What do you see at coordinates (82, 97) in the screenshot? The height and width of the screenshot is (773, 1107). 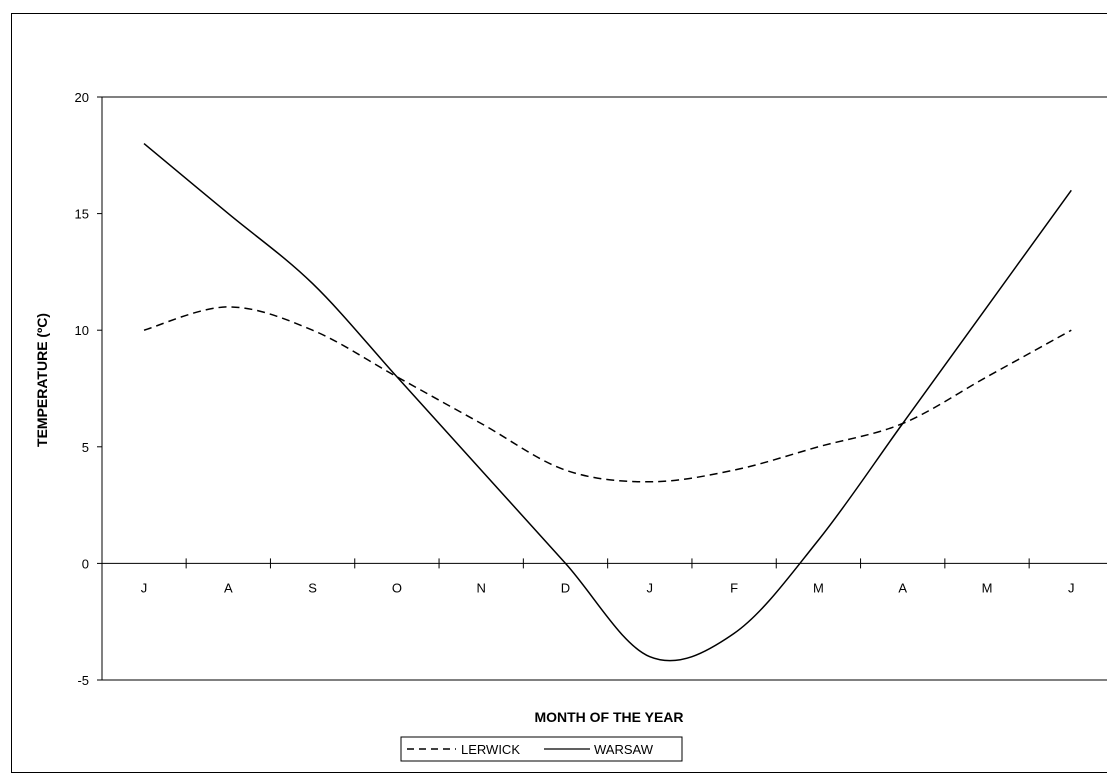 I see `y-tick-label: 20` at bounding box center [82, 97].